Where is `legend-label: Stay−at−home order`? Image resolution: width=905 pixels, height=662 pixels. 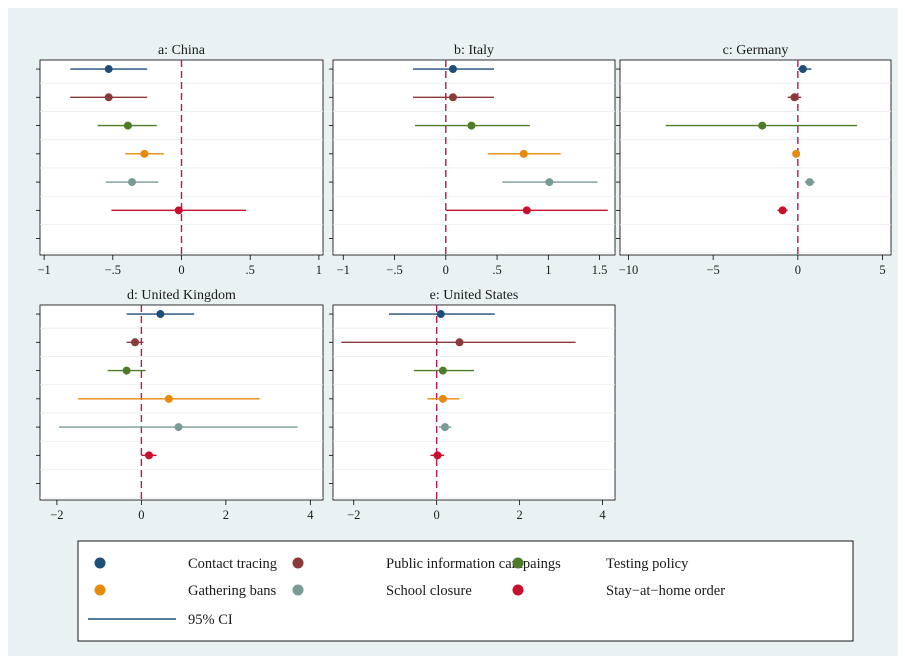
legend-label: Stay−at−home order is located at coordinates (665, 591).